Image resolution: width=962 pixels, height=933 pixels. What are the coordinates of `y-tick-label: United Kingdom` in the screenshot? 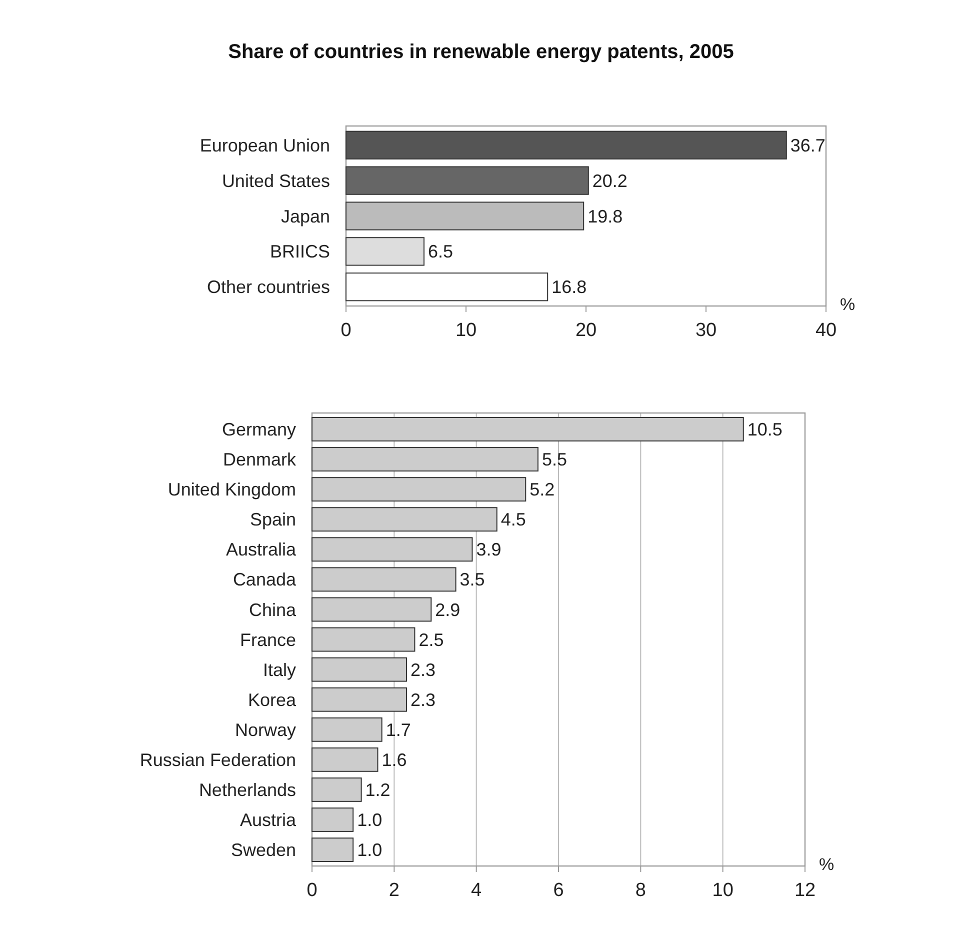 It's located at (232, 490).